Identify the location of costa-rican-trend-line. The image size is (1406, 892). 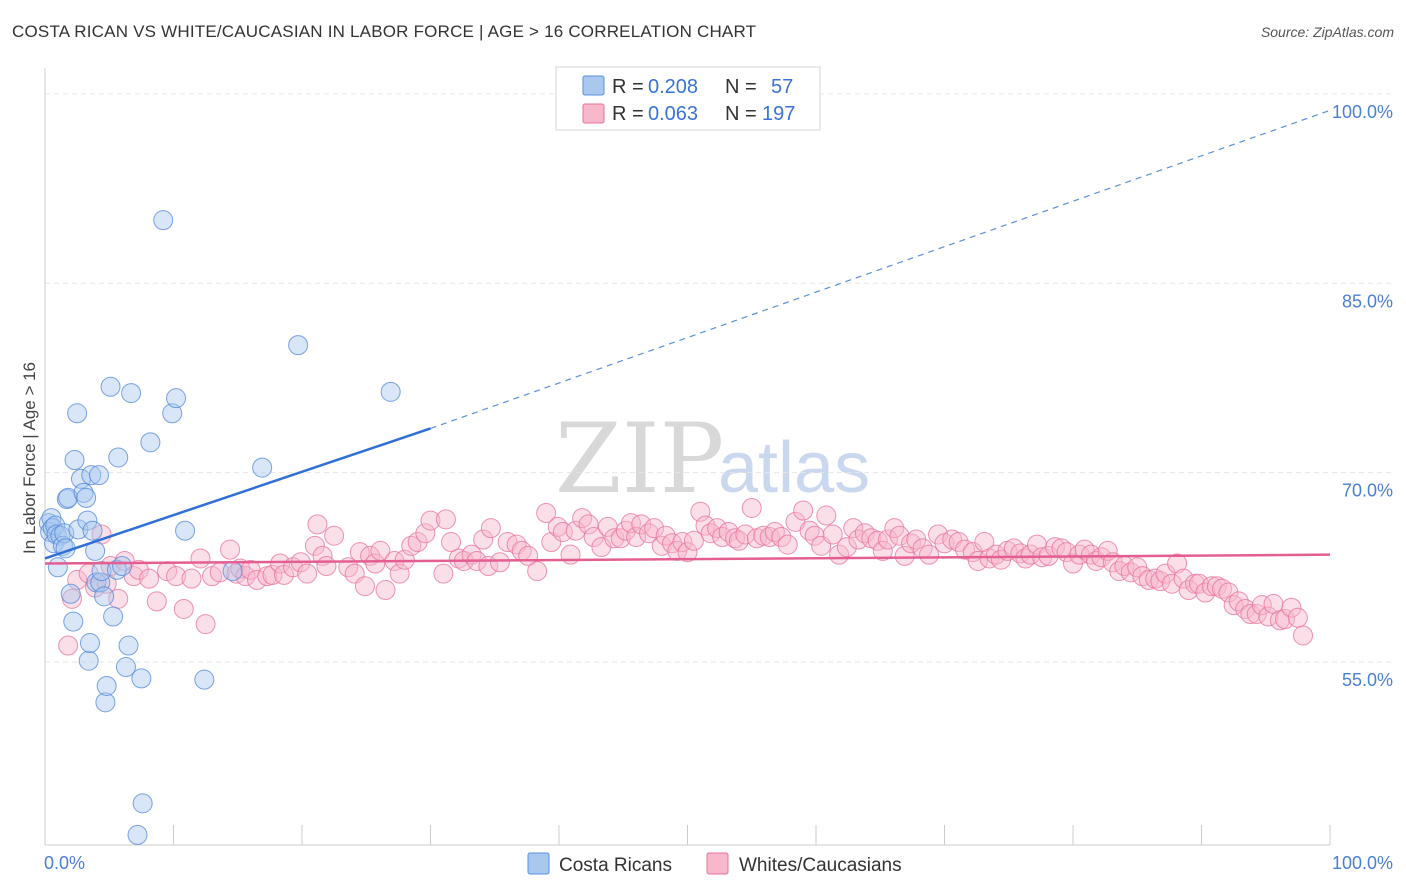
(237, 493).